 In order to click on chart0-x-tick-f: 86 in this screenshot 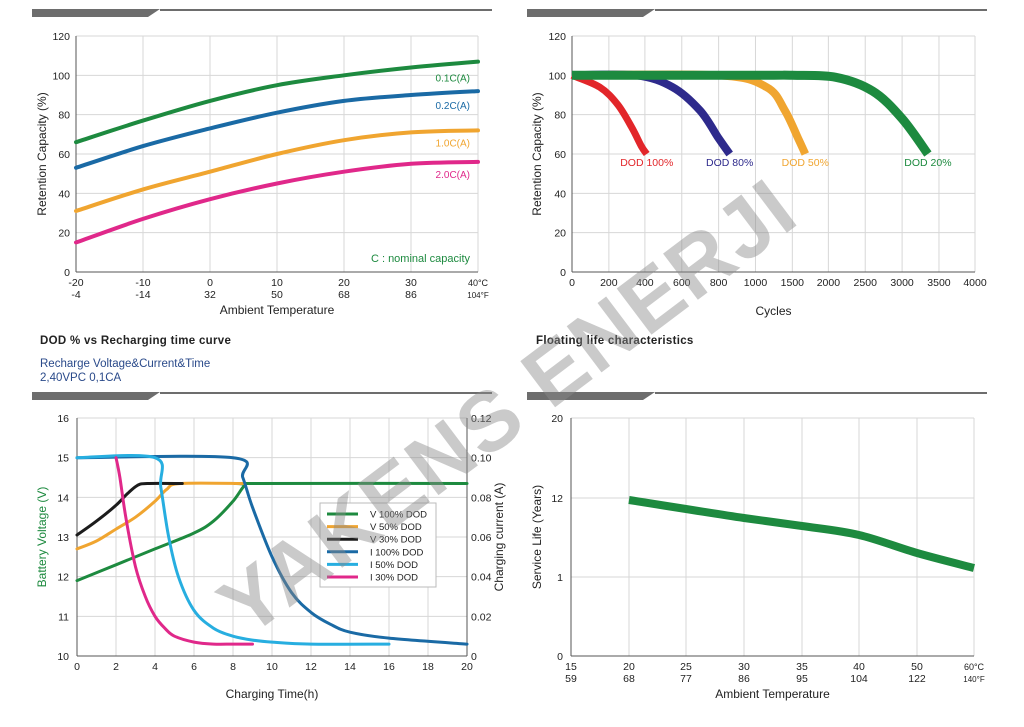, I will do `click(411, 295)`.